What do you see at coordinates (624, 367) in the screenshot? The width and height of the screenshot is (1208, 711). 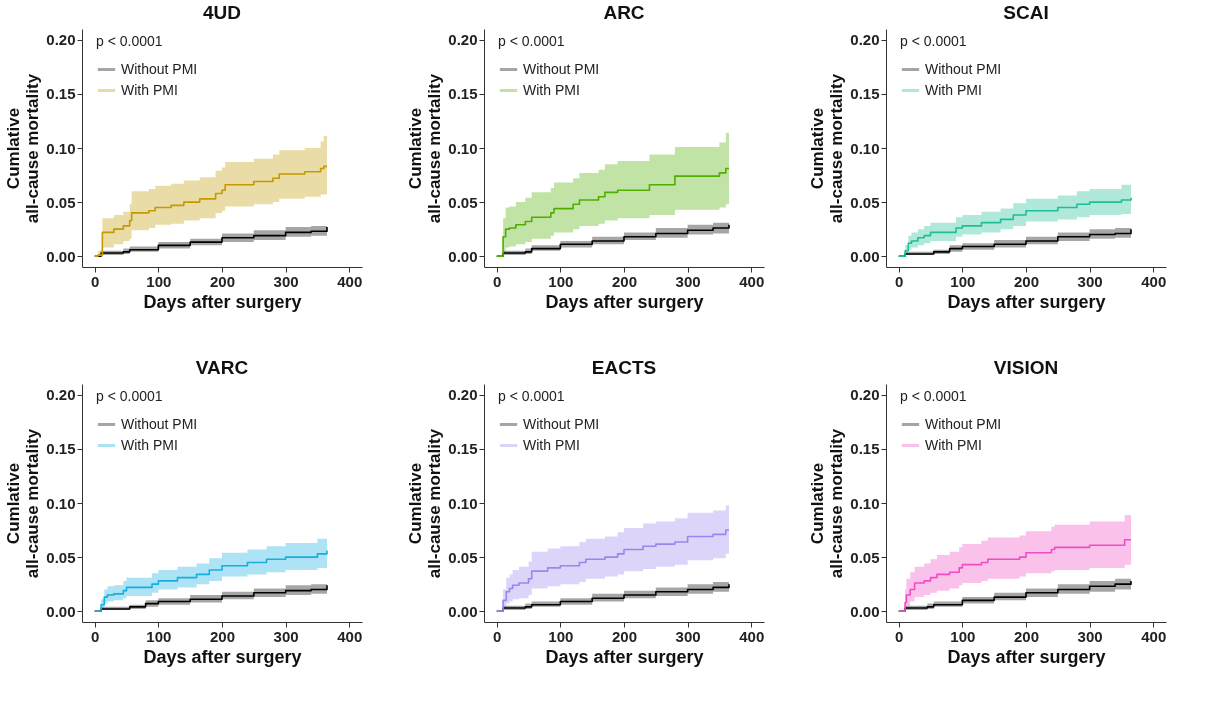 I see `chart-title: EACTS` at bounding box center [624, 367].